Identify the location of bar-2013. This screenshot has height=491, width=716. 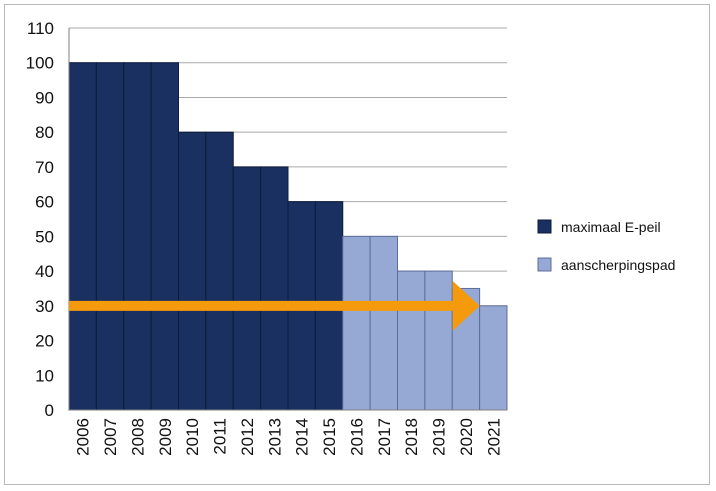
(274, 288).